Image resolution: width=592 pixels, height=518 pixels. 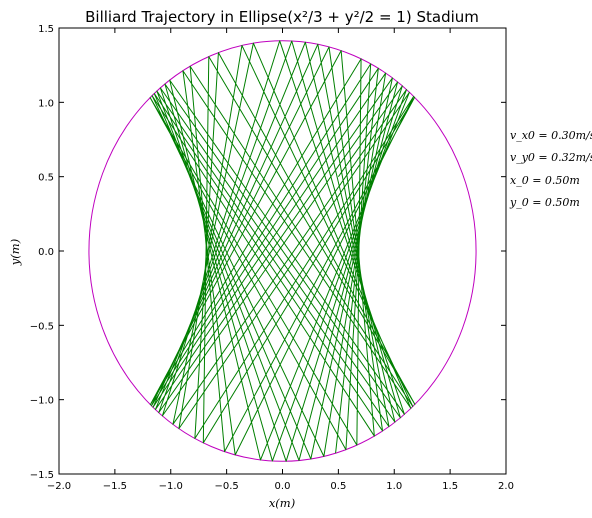 What do you see at coordinates (46, 29) in the screenshot?
I see `y-tick-label: 1.5` at bounding box center [46, 29].